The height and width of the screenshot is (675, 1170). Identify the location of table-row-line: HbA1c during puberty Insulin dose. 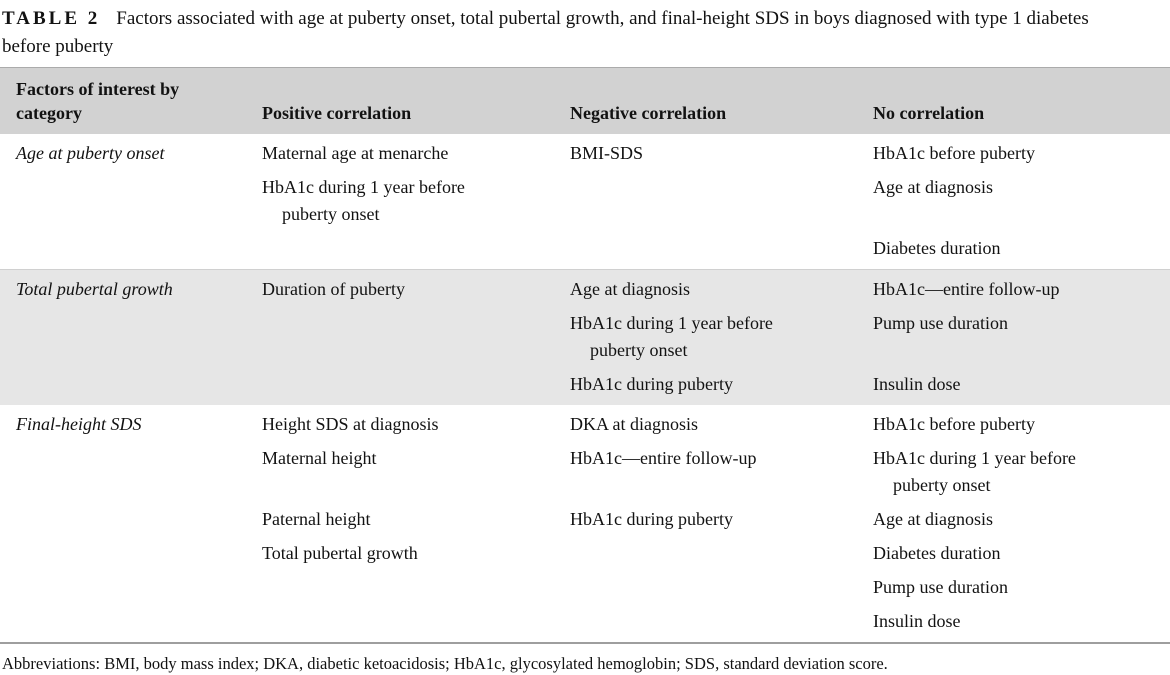
(585, 388).